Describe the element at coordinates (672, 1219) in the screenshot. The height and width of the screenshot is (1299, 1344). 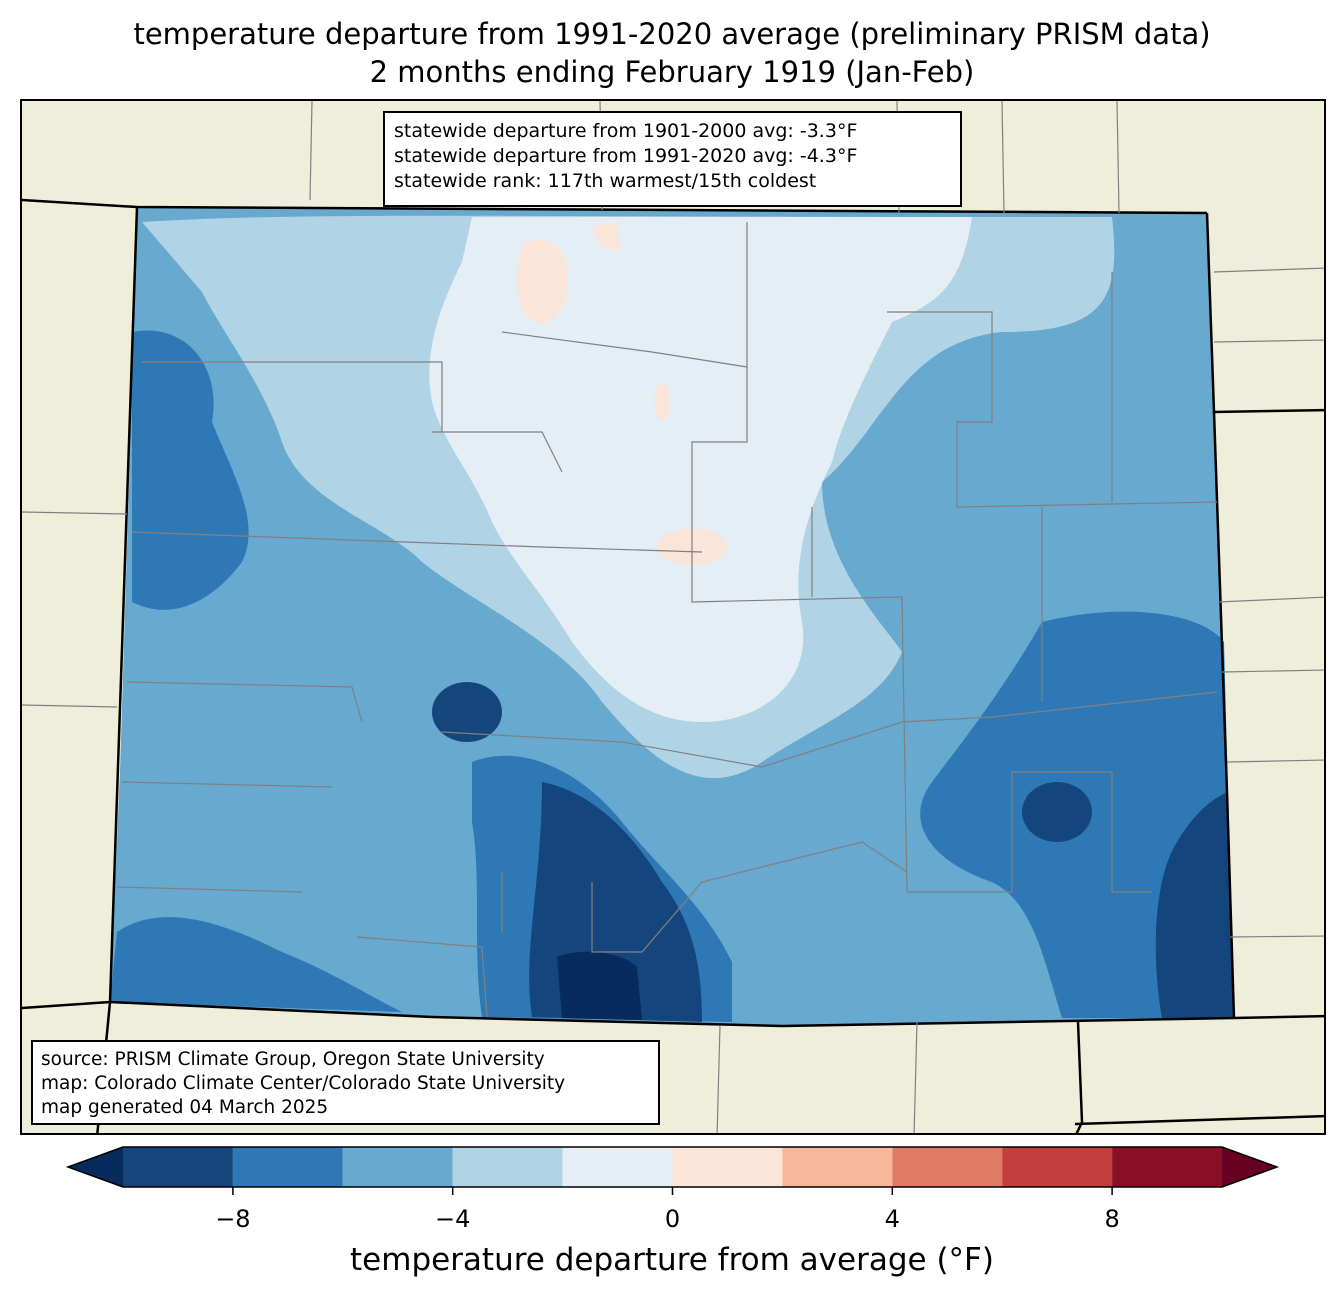
I see `colorbar-tick-label: 0` at that location.